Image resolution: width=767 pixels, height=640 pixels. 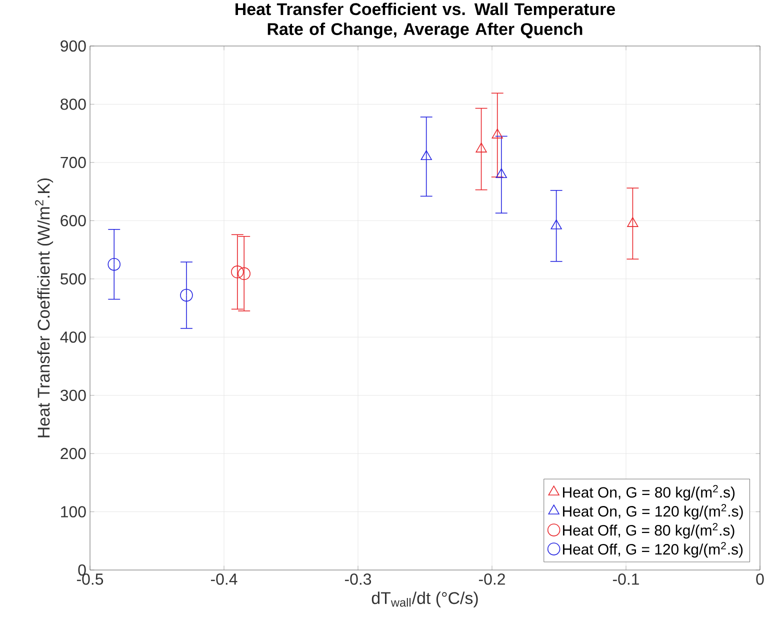 What do you see at coordinates (73, 512) in the screenshot?
I see `y-tick-label: 100` at bounding box center [73, 512].